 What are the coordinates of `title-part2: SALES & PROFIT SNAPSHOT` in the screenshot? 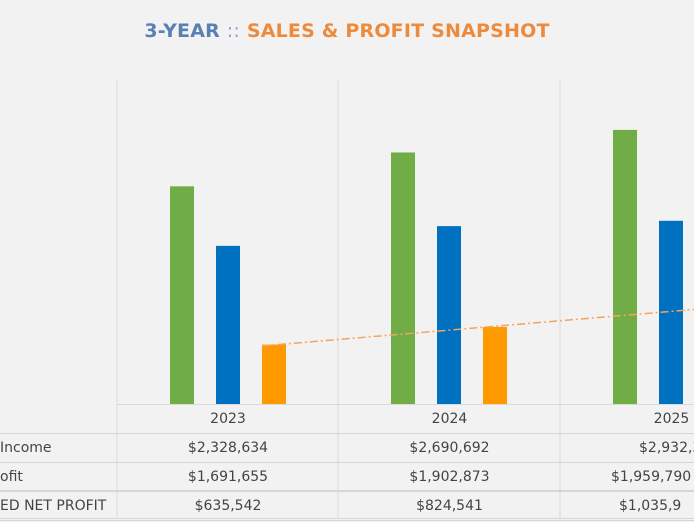 It's located at (398, 31).